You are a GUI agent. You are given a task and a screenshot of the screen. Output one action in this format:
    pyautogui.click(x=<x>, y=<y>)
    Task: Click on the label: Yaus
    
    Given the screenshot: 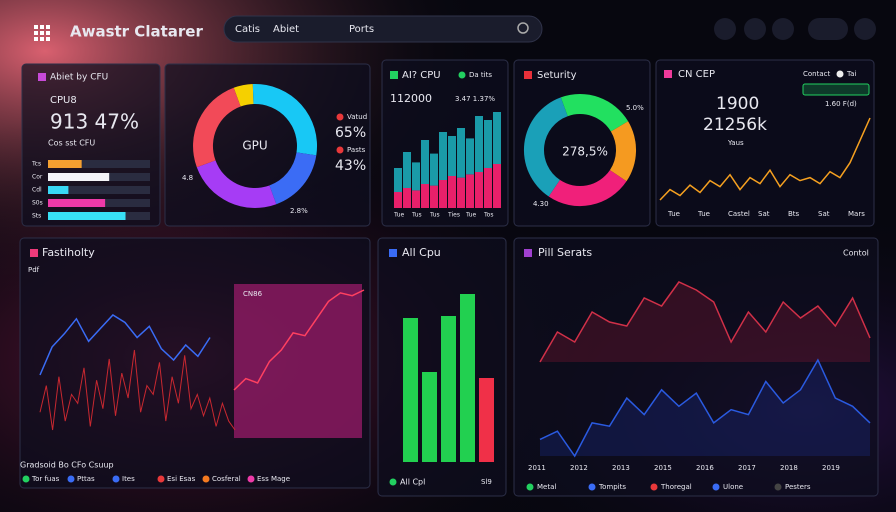 What is the action you would take?
    pyautogui.click(x=735, y=143)
    